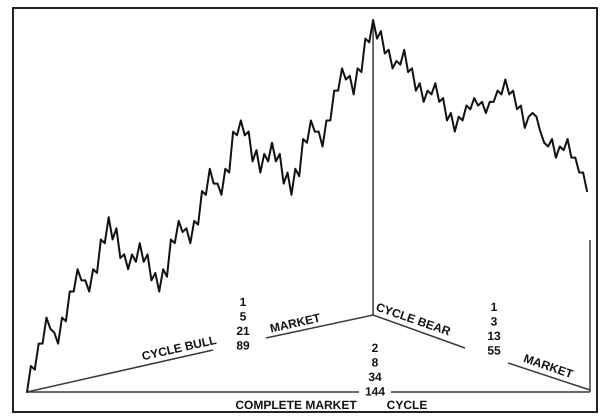 The height and width of the screenshot is (419, 605). I want to click on annotation: 2 8 34 144, so click(375, 369).